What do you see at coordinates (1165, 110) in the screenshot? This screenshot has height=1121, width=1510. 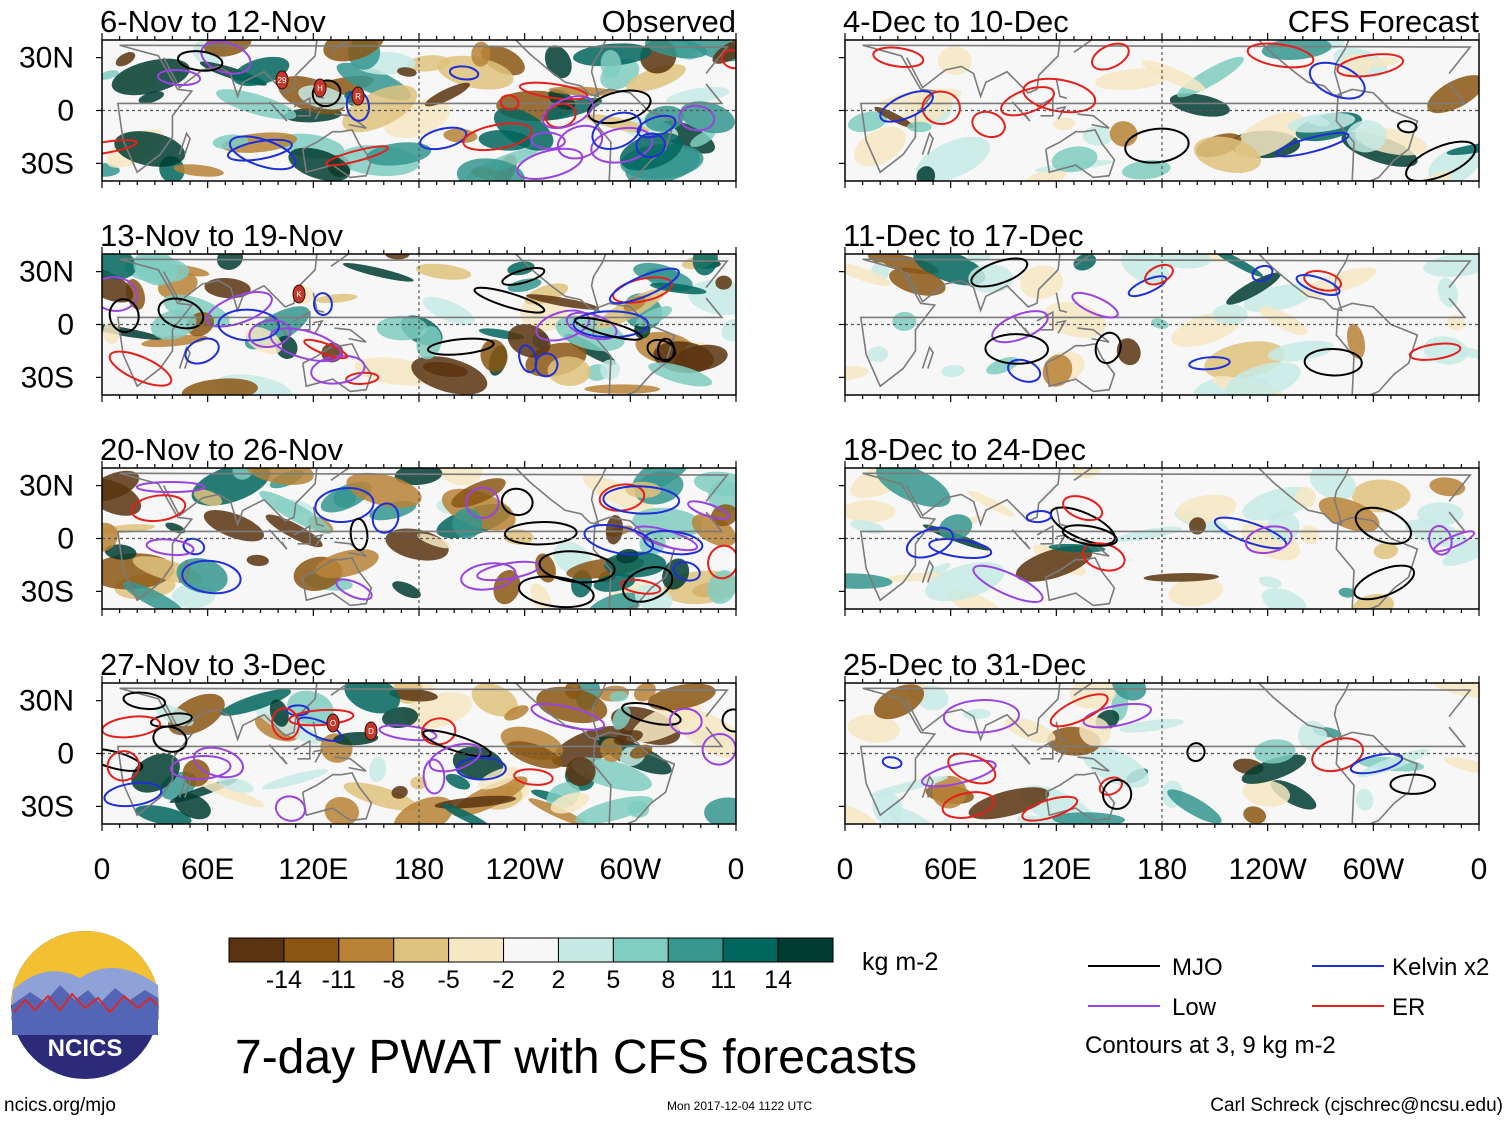 I see `coastlines` at bounding box center [1165, 110].